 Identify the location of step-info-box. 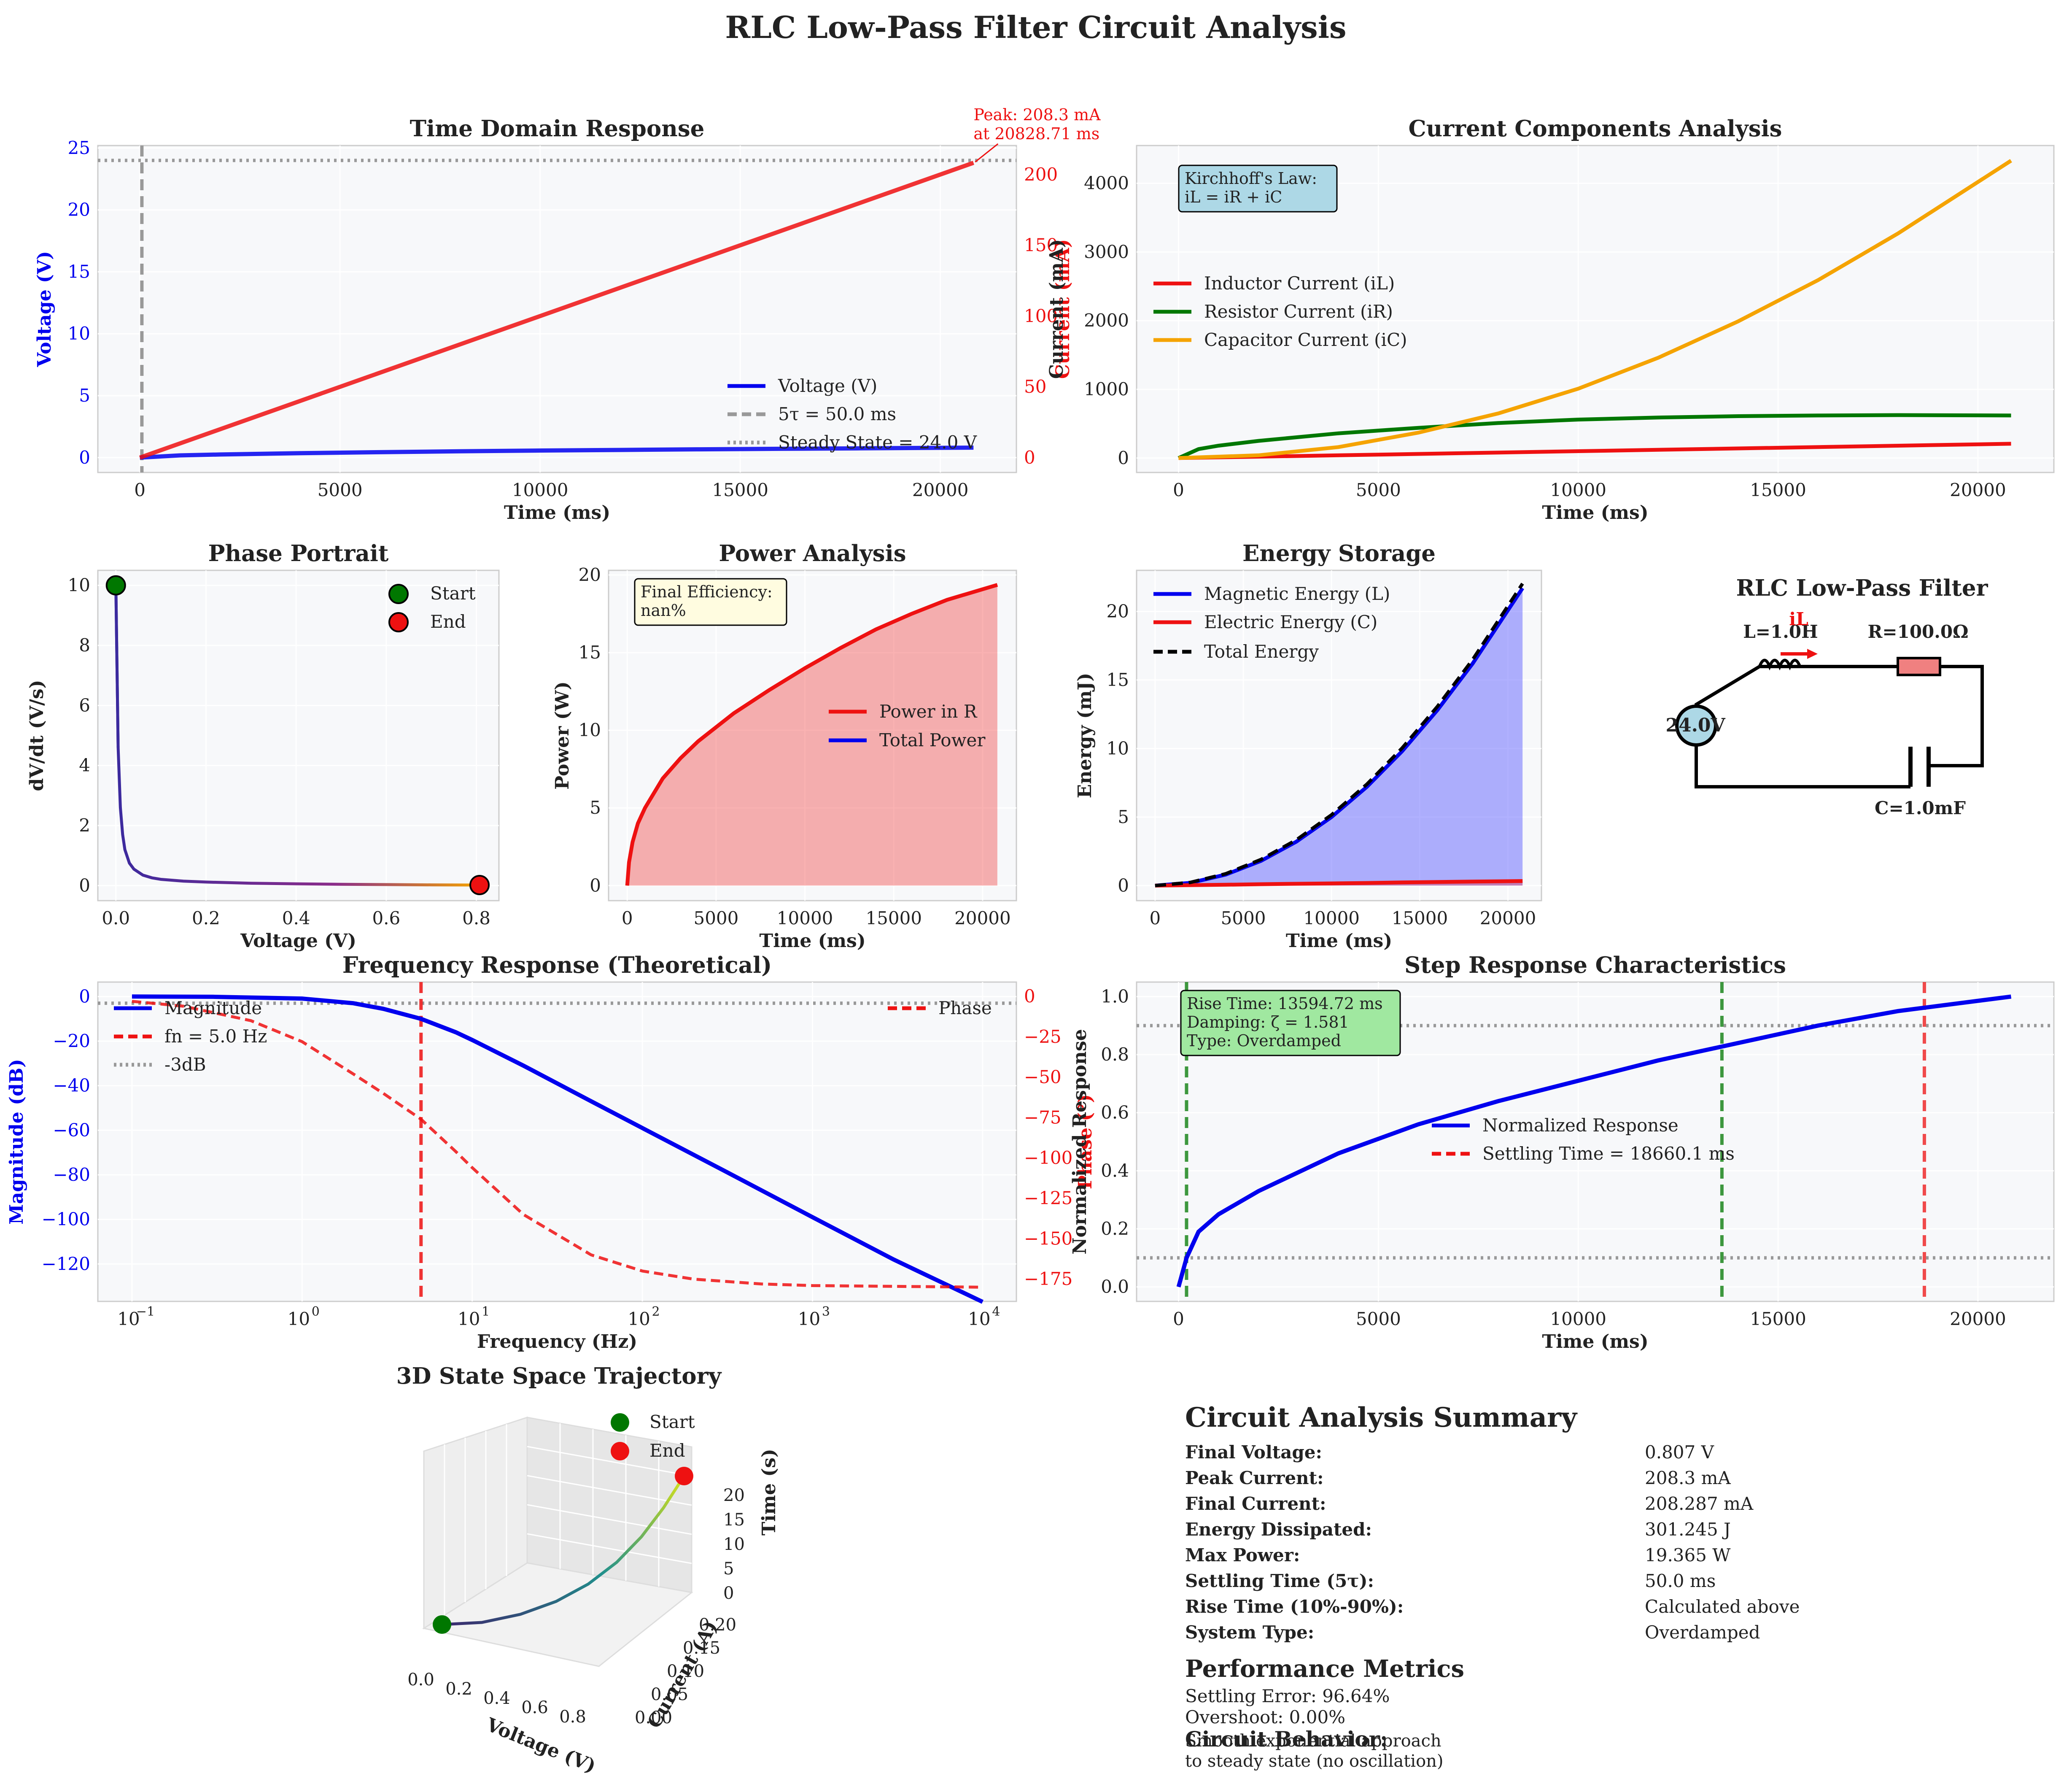
(1290, 1023).